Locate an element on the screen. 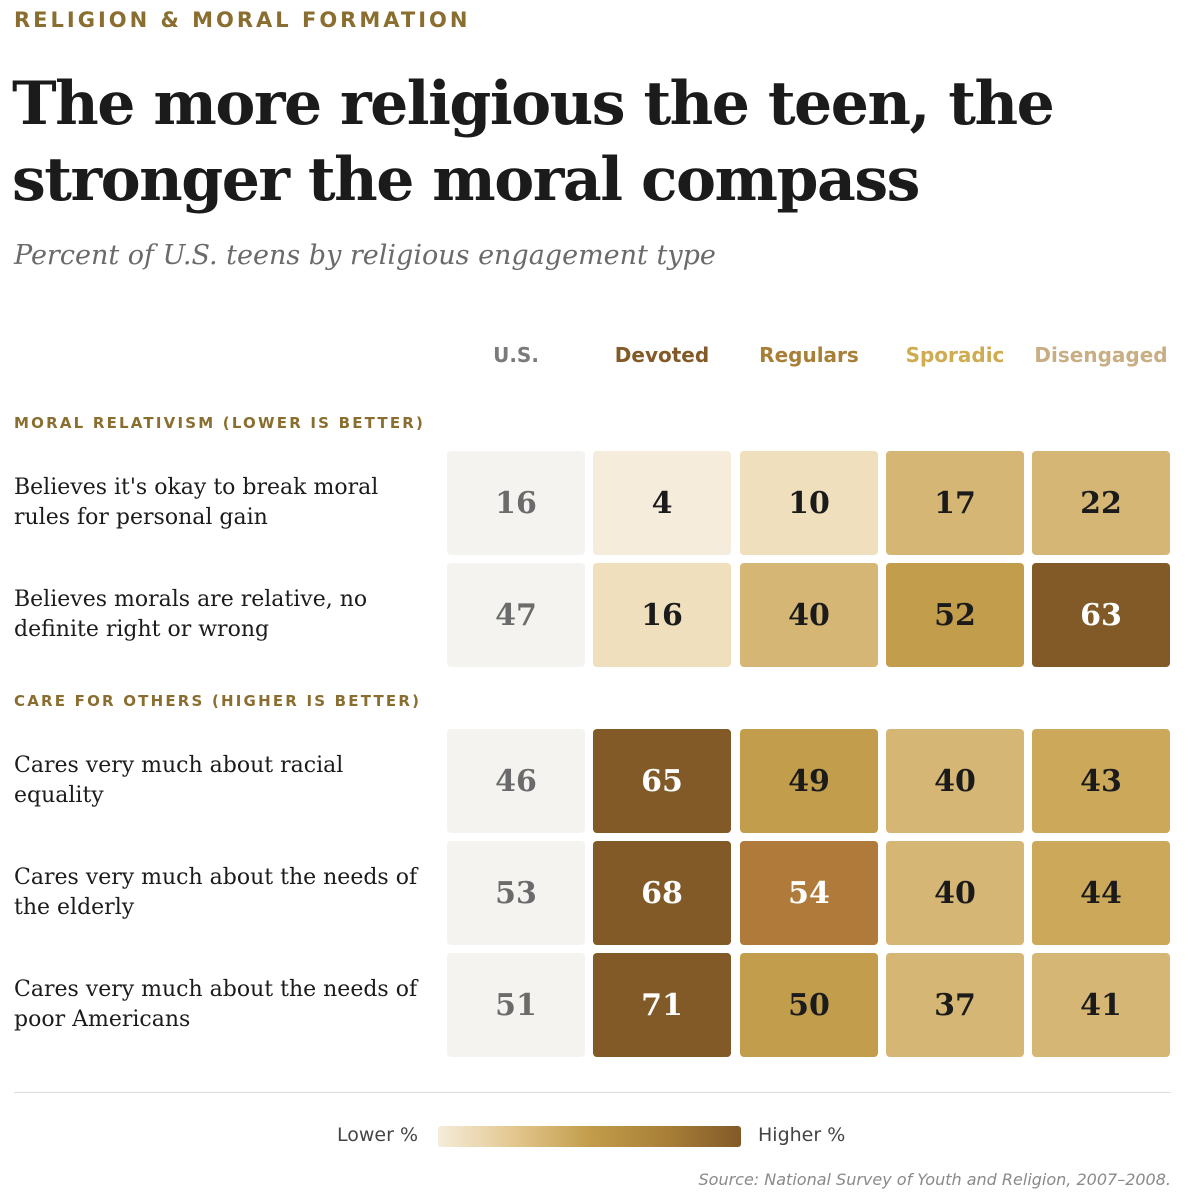 This screenshot has height=1200, width=1193. heatmap-cell-regulars: 49 is located at coordinates (809, 781).